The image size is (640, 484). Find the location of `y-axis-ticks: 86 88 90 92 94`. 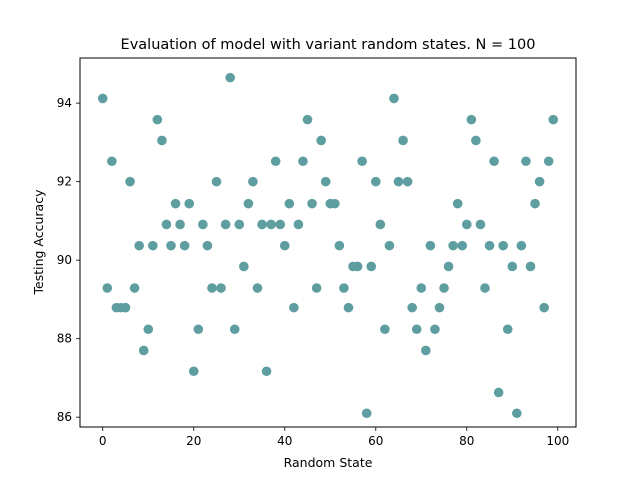

y-axis-ticks: 86 88 90 92 94 is located at coordinates (68, 260).